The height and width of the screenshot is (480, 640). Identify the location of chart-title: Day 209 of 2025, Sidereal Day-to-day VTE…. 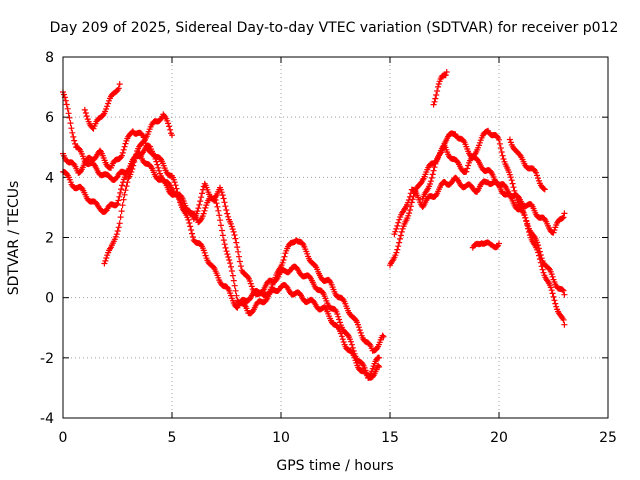
(334, 28).